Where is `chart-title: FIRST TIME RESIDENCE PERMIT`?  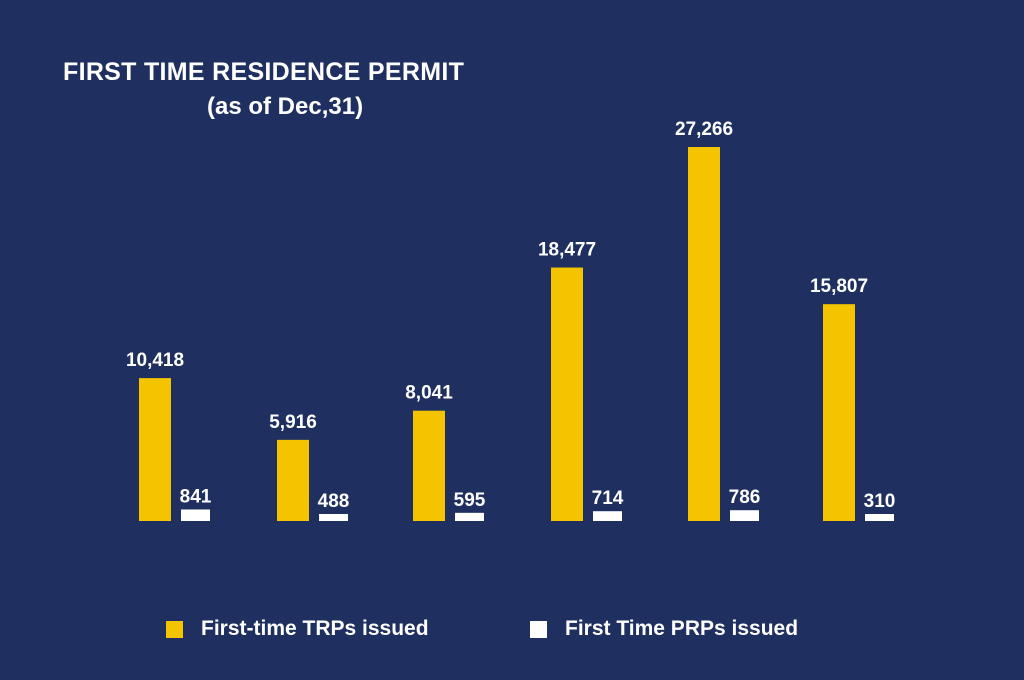
chart-title: FIRST TIME RESIDENCE PERMIT is located at coordinates (264, 72).